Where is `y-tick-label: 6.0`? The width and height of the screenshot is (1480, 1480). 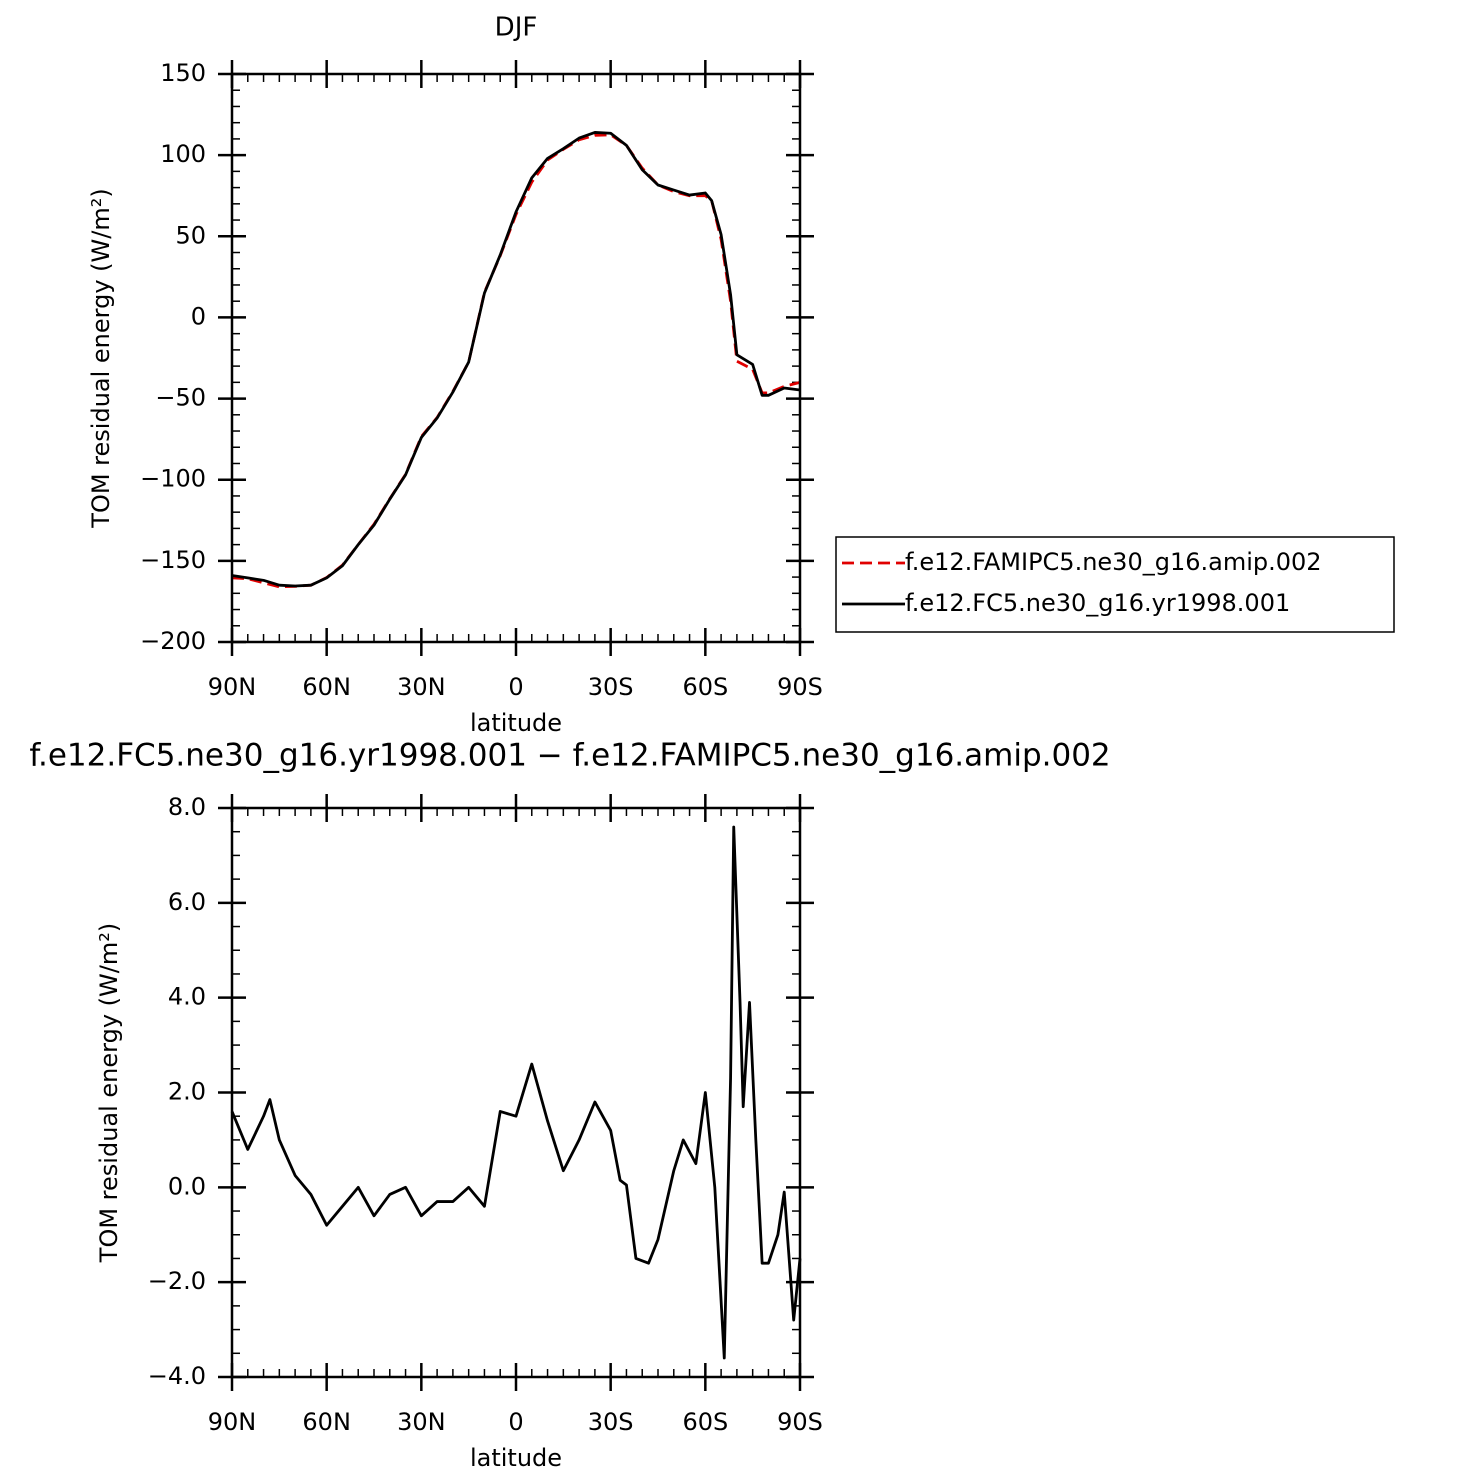
y-tick-label: 6.0 is located at coordinates (187, 902).